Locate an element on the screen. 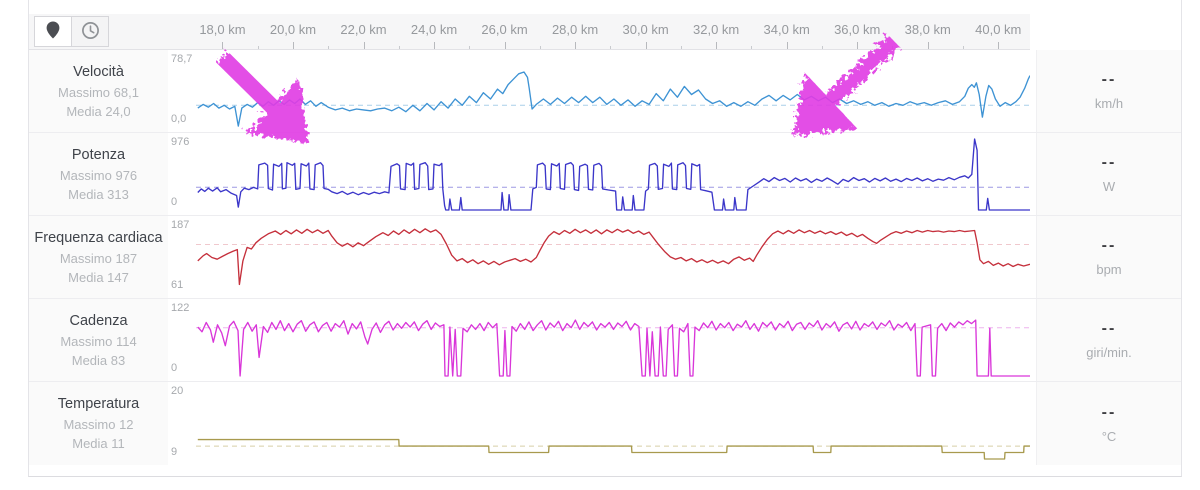 The width and height of the screenshot is (1200, 490). metric-label-temperatura: Temperatura Massimo 12 Media 11 is located at coordinates (98, 423).